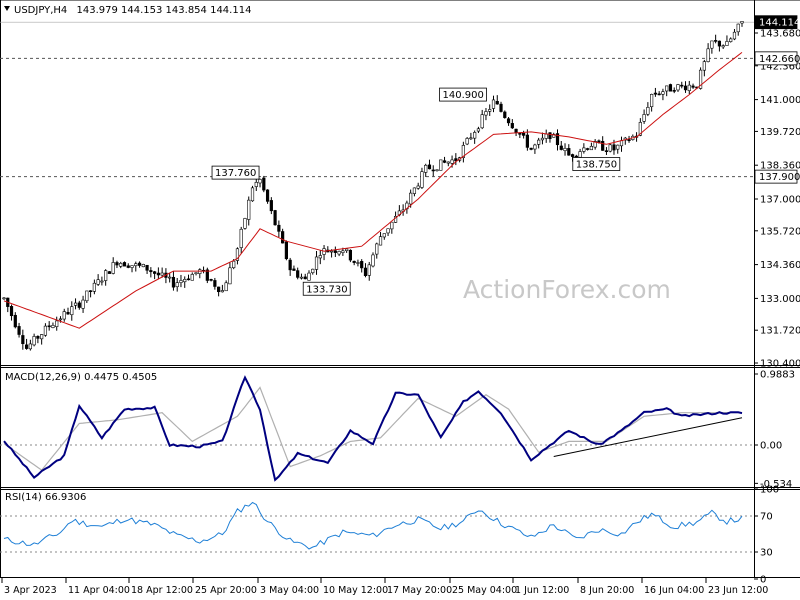 The height and width of the screenshot is (600, 800). I want to click on x-tick-label: 10 May 12:00, so click(355, 590).